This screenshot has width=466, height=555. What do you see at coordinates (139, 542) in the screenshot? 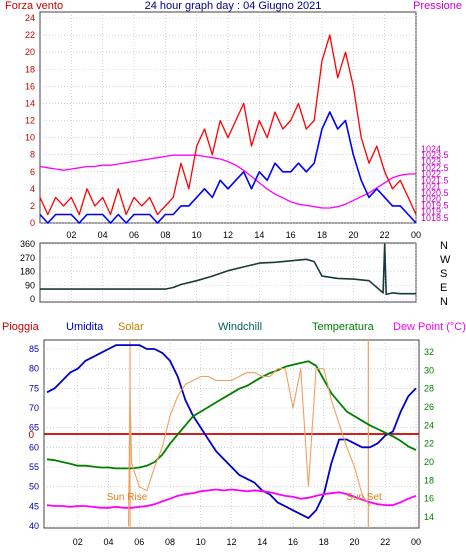
I see `x-tick-label: 06` at bounding box center [139, 542].